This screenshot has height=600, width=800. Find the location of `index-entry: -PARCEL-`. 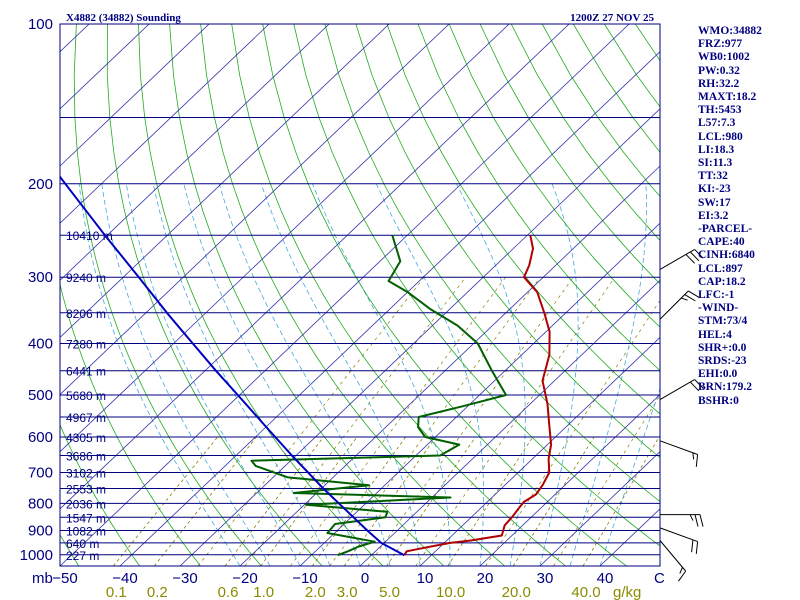

index-entry: -PARCEL- is located at coordinates (725, 229).